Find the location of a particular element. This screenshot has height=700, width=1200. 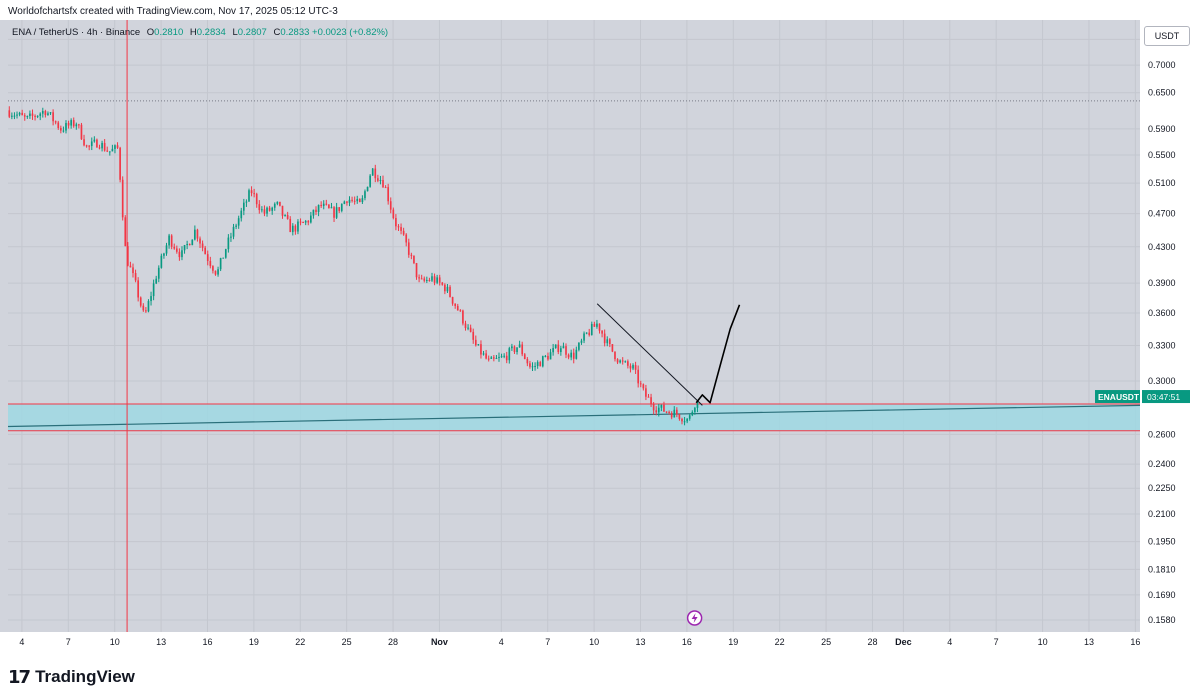

price-tick-label: 0.1580 is located at coordinates (1162, 620).